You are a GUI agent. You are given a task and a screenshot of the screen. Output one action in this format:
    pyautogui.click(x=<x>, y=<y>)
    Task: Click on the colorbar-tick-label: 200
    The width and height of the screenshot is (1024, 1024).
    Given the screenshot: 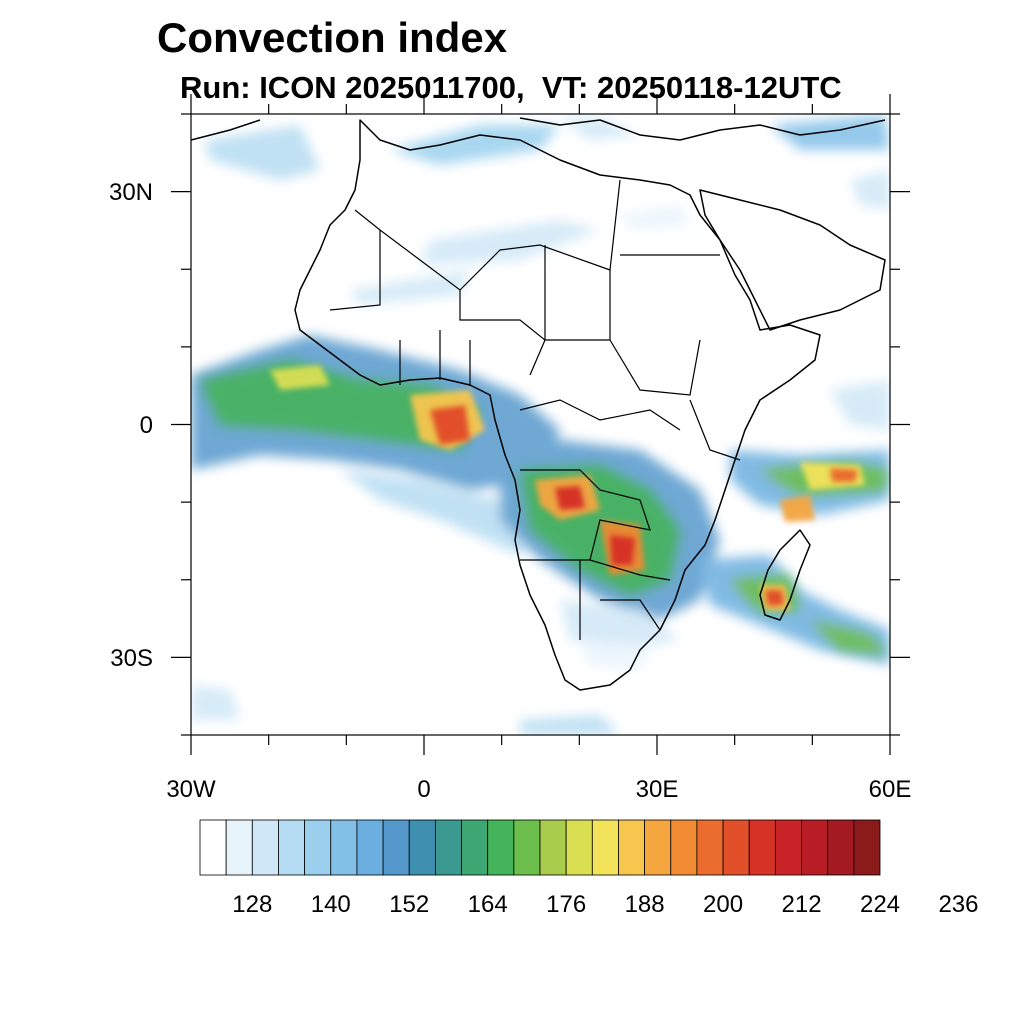 What is the action you would take?
    pyautogui.click(x=723, y=904)
    